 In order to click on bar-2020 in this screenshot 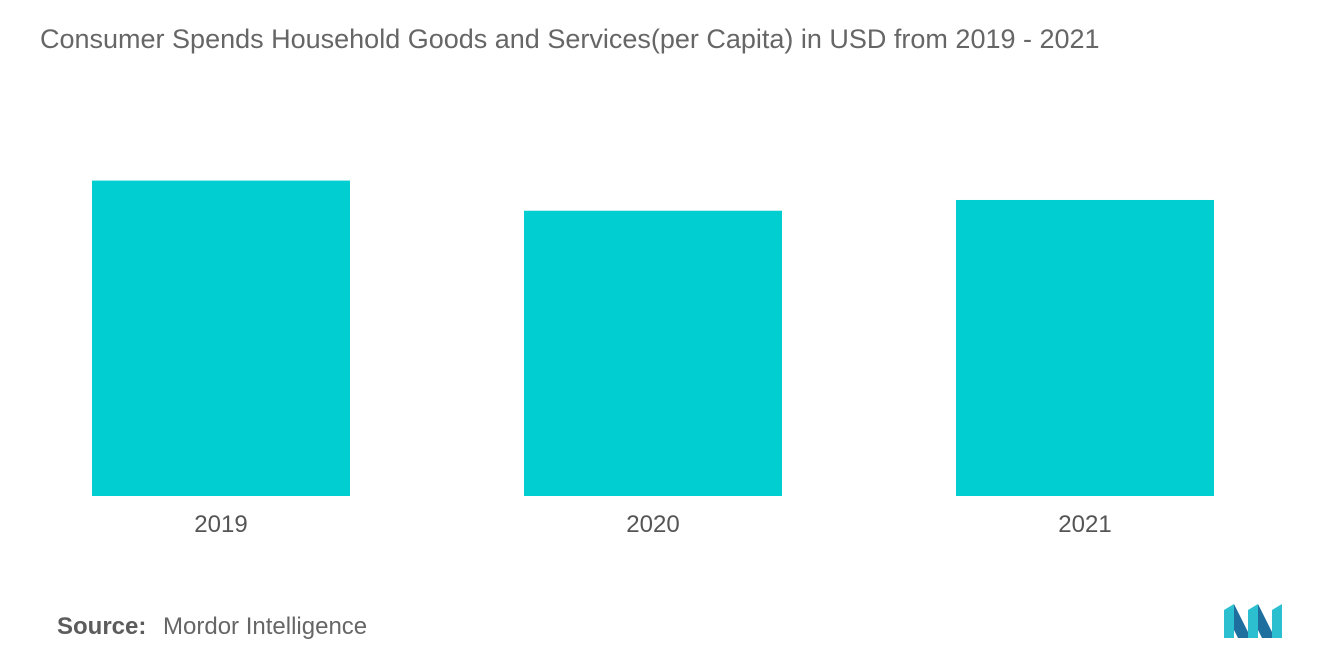, I will do `click(653, 353)`.